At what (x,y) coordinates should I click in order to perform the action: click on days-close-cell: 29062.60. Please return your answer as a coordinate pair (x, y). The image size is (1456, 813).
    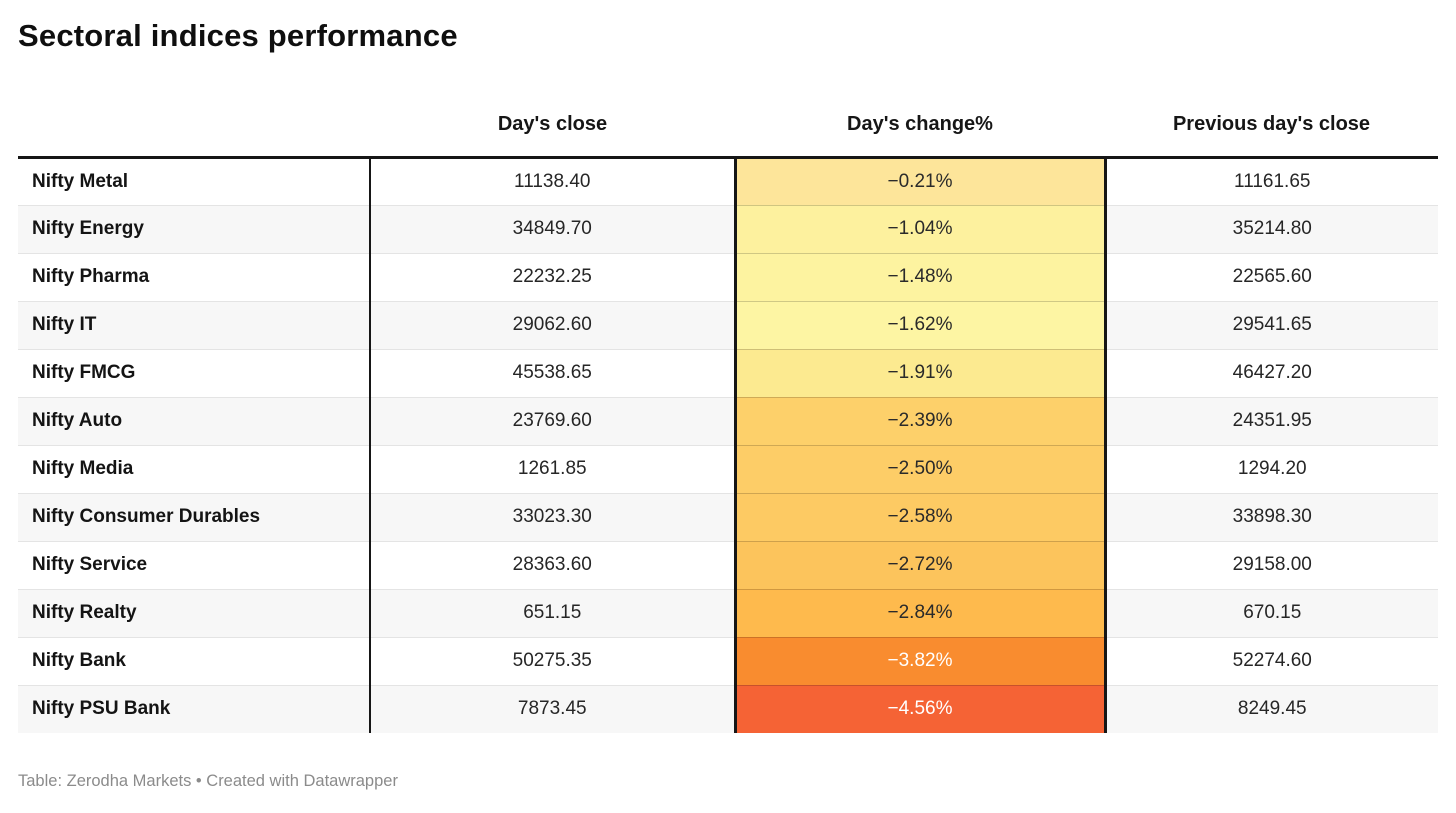
    Looking at the image, I should click on (552, 324).